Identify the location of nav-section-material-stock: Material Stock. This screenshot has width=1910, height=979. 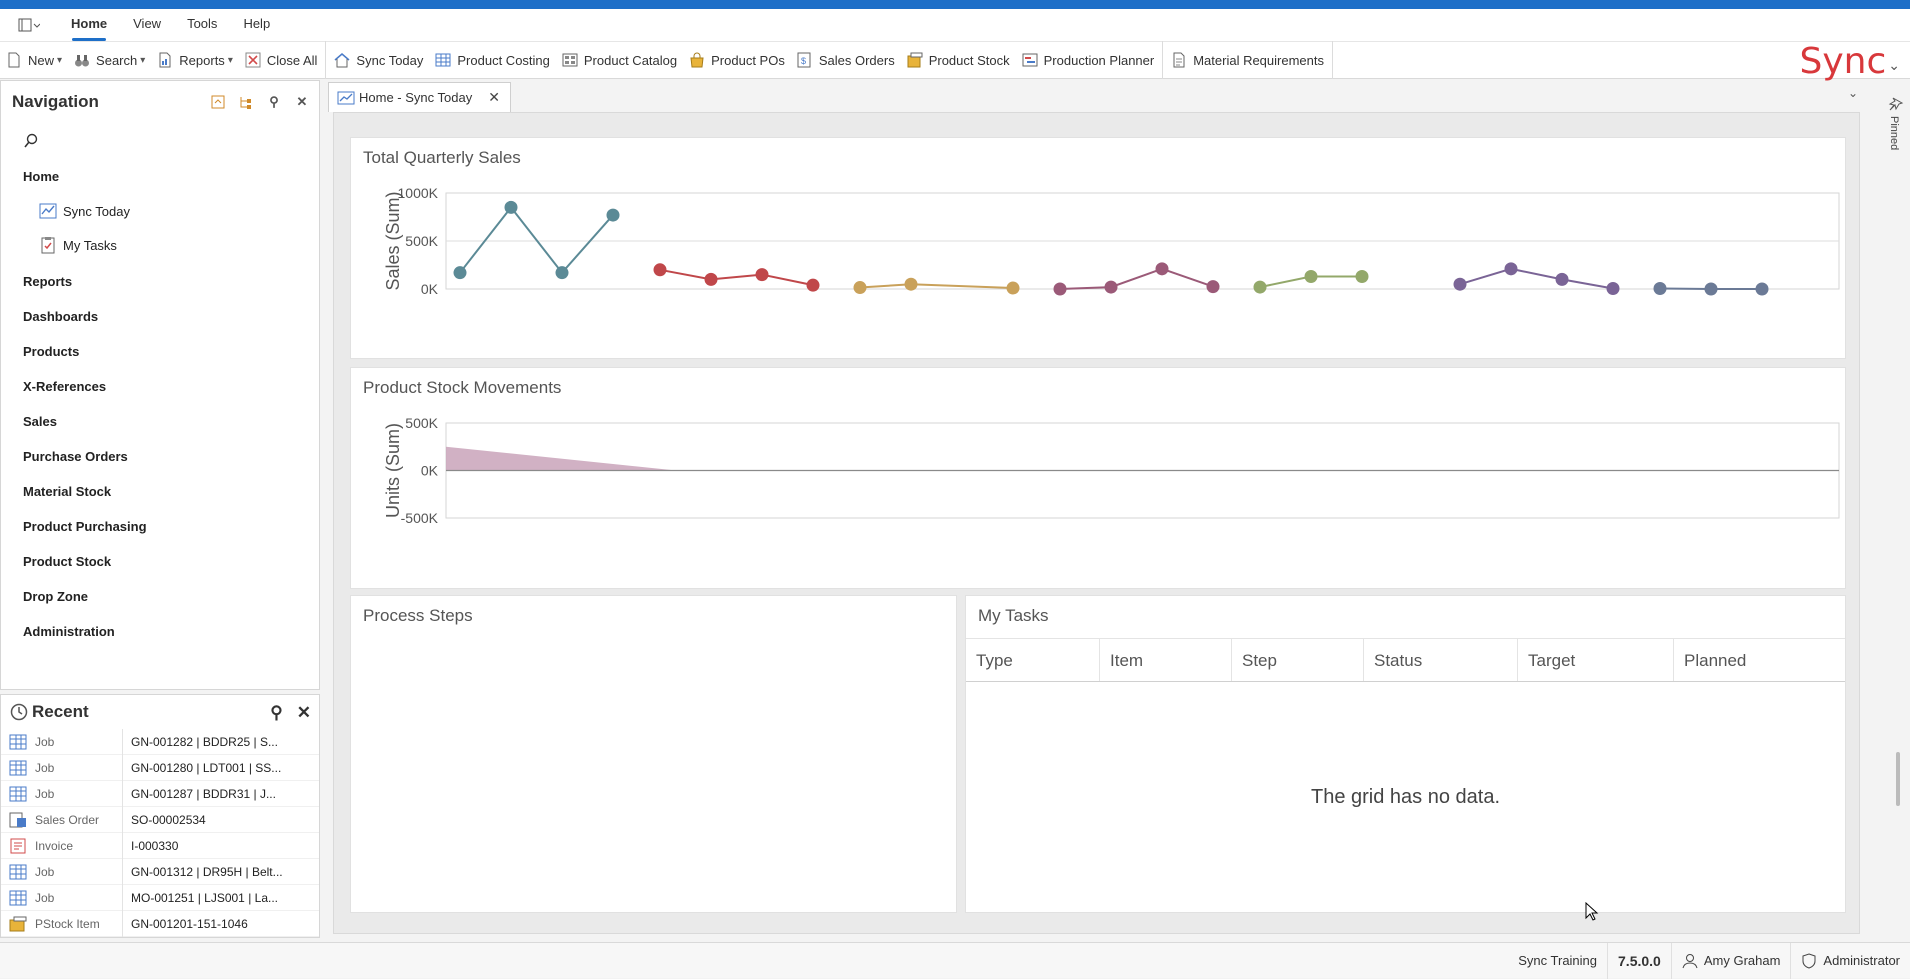
(160, 491).